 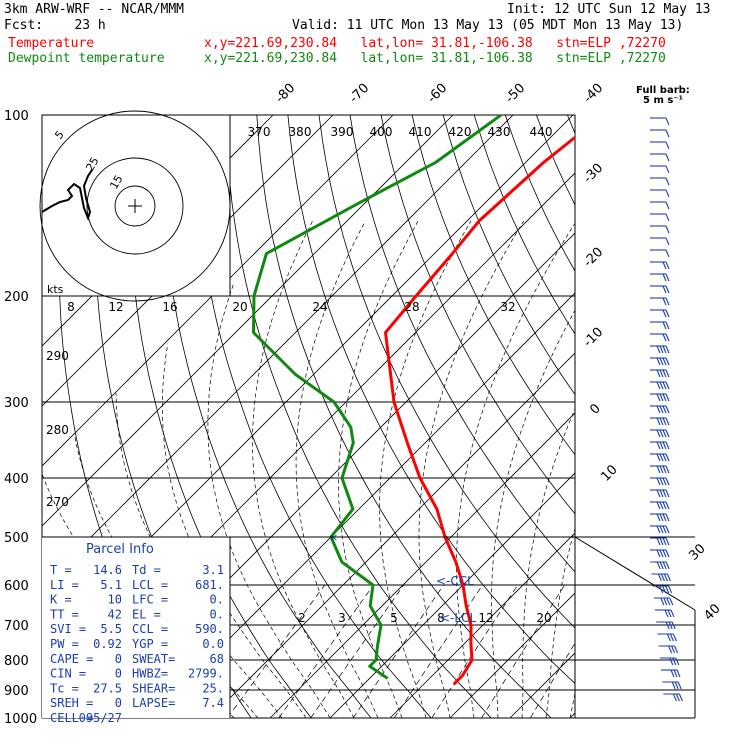 I want to click on parcel-info-cell: 25., so click(x=213, y=688).